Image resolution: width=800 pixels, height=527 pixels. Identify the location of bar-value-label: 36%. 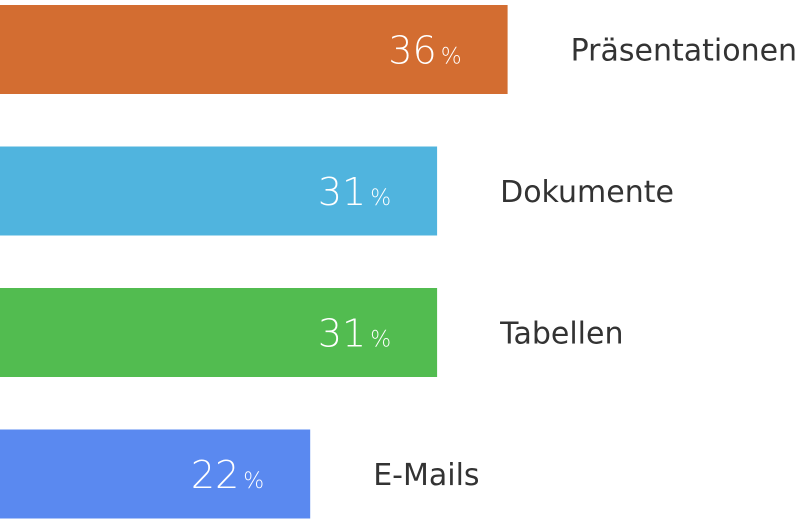
(424, 51).